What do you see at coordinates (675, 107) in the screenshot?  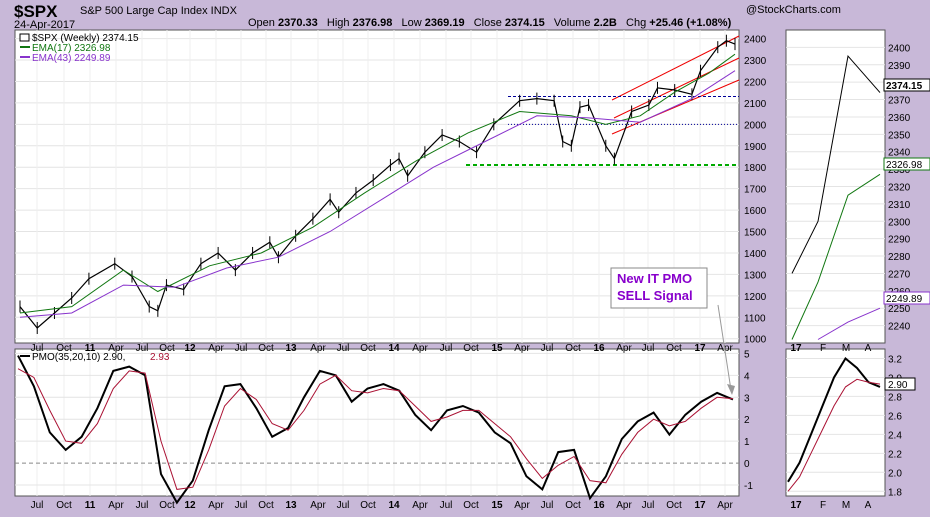 I see `channel-lower-line` at bounding box center [675, 107].